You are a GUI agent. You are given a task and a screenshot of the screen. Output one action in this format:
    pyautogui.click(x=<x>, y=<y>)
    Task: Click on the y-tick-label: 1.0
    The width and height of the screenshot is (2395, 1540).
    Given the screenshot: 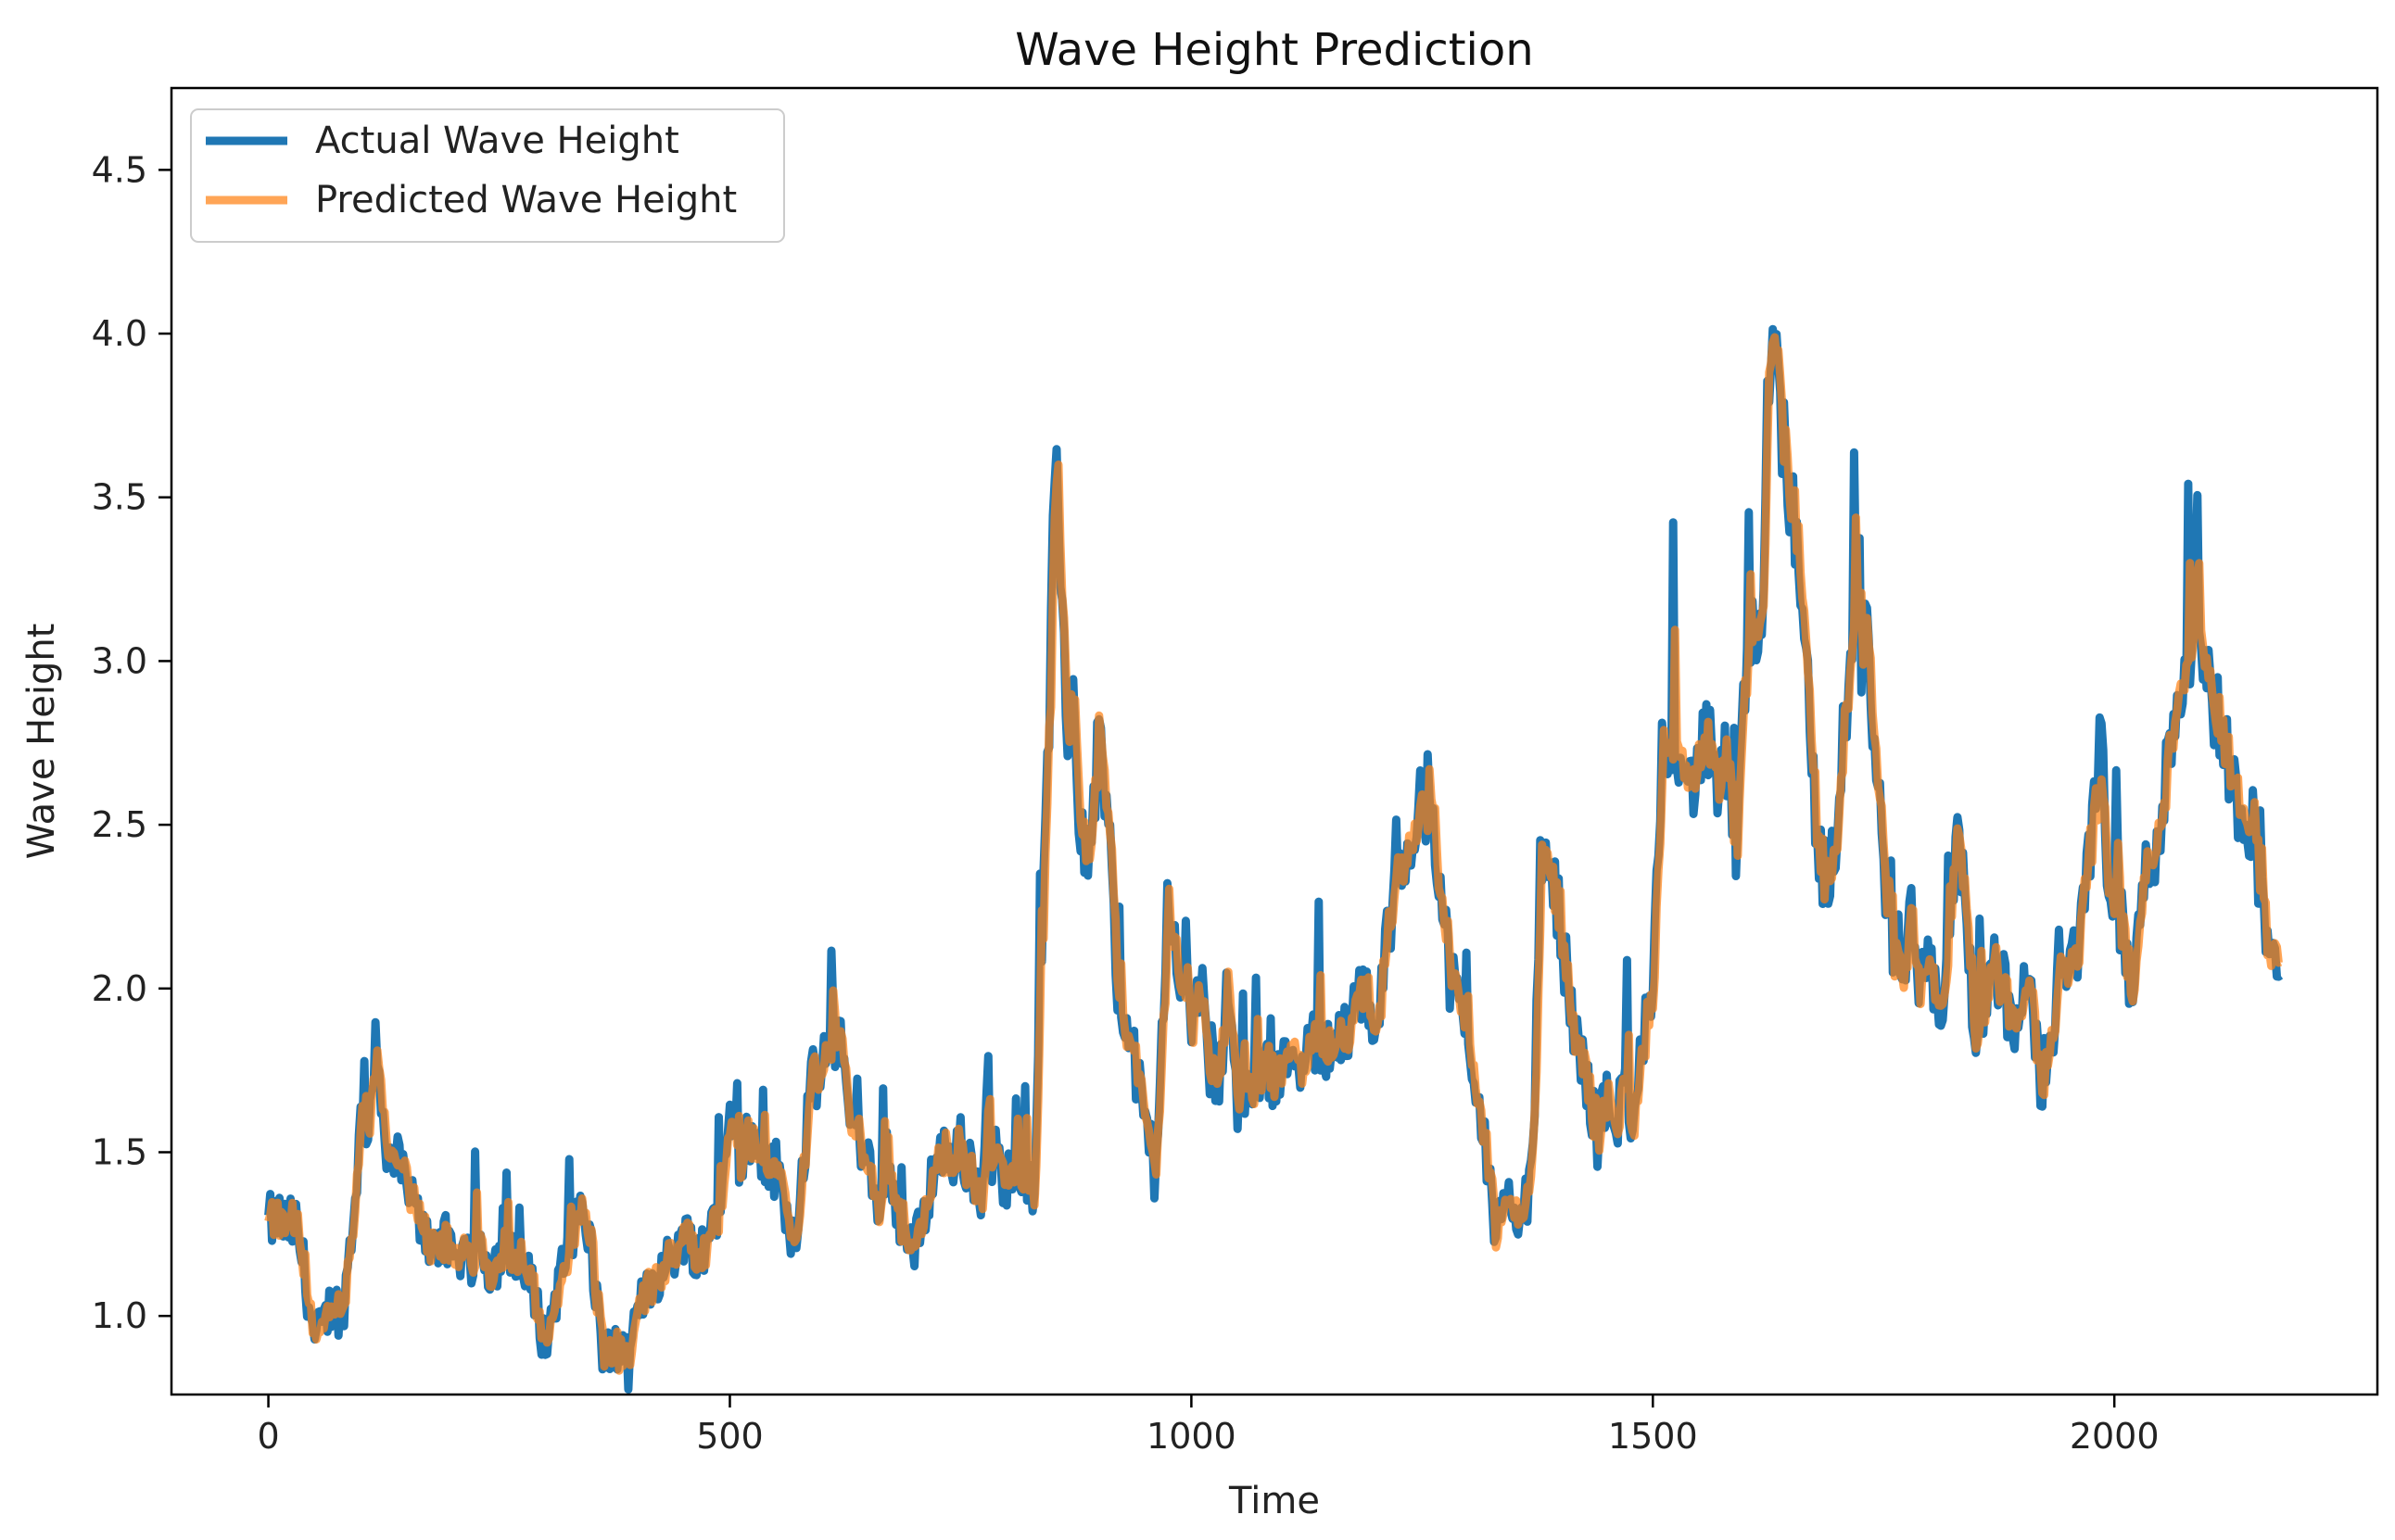 What is the action you would take?
    pyautogui.click(x=120, y=1315)
    